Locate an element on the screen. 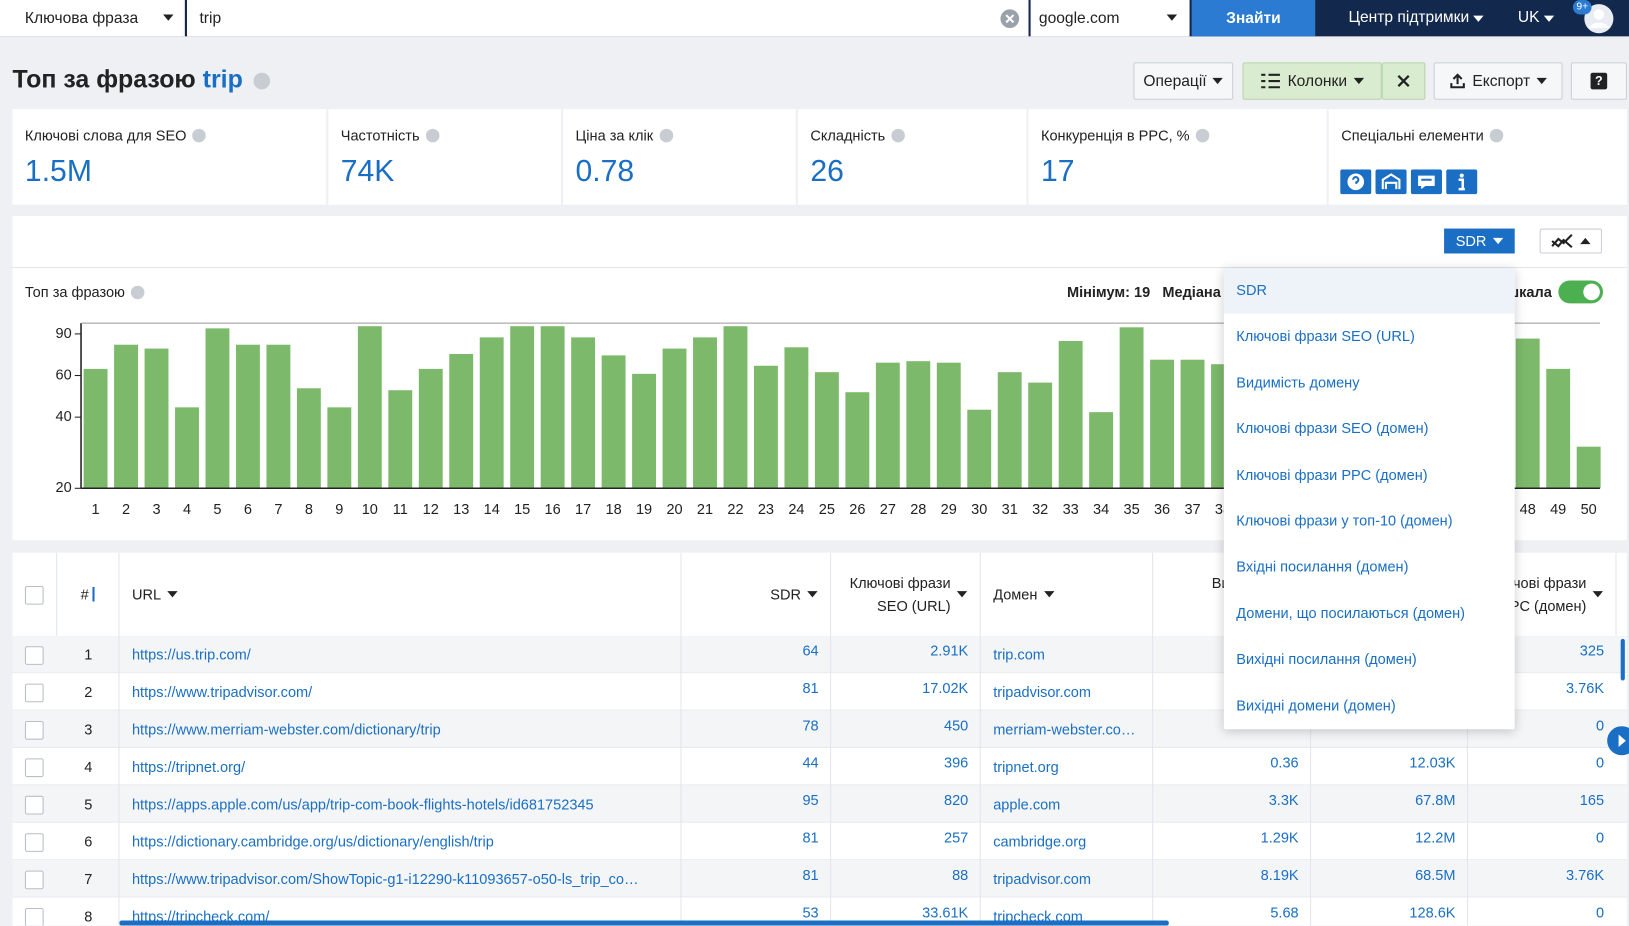  help-button: ? is located at coordinates (1598, 81).